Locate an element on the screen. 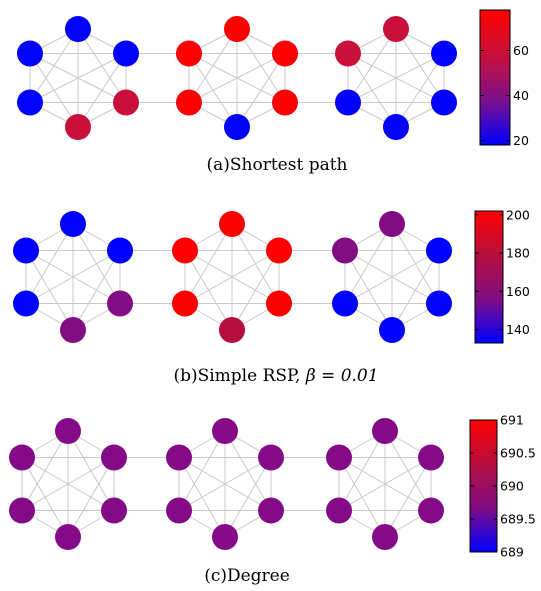  caption-c: (c)Degree is located at coordinates (247, 576).